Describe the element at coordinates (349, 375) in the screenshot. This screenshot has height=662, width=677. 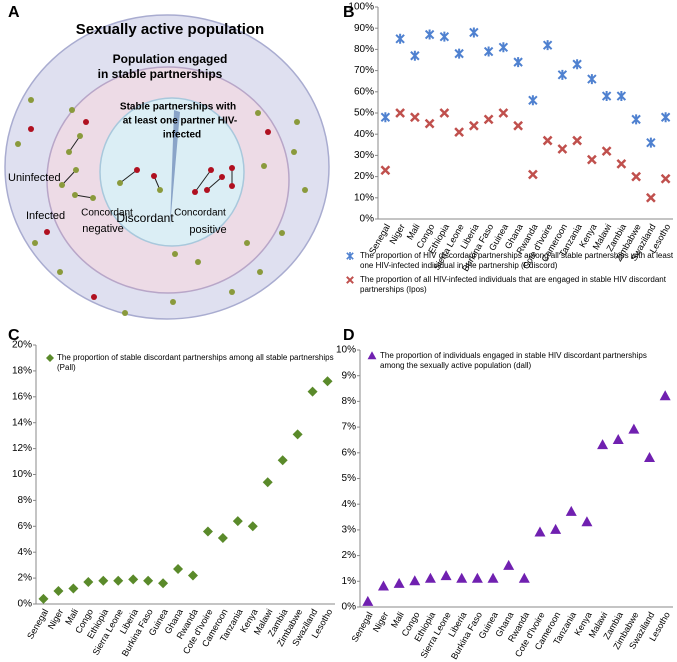
I see `y-tick-label: 9%` at that location.